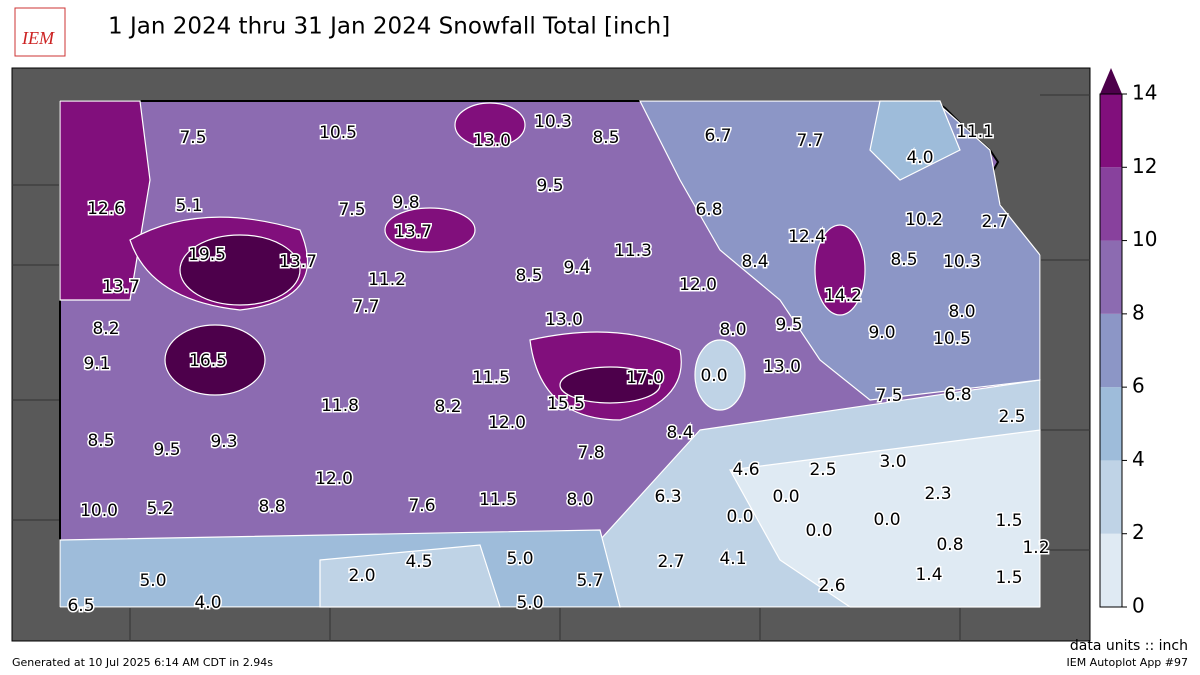 The image size is (1200, 675). What do you see at coordinates (667, 497) in the screenshot?
I see `station-value: 6.3` at bounding box center [667, 497].